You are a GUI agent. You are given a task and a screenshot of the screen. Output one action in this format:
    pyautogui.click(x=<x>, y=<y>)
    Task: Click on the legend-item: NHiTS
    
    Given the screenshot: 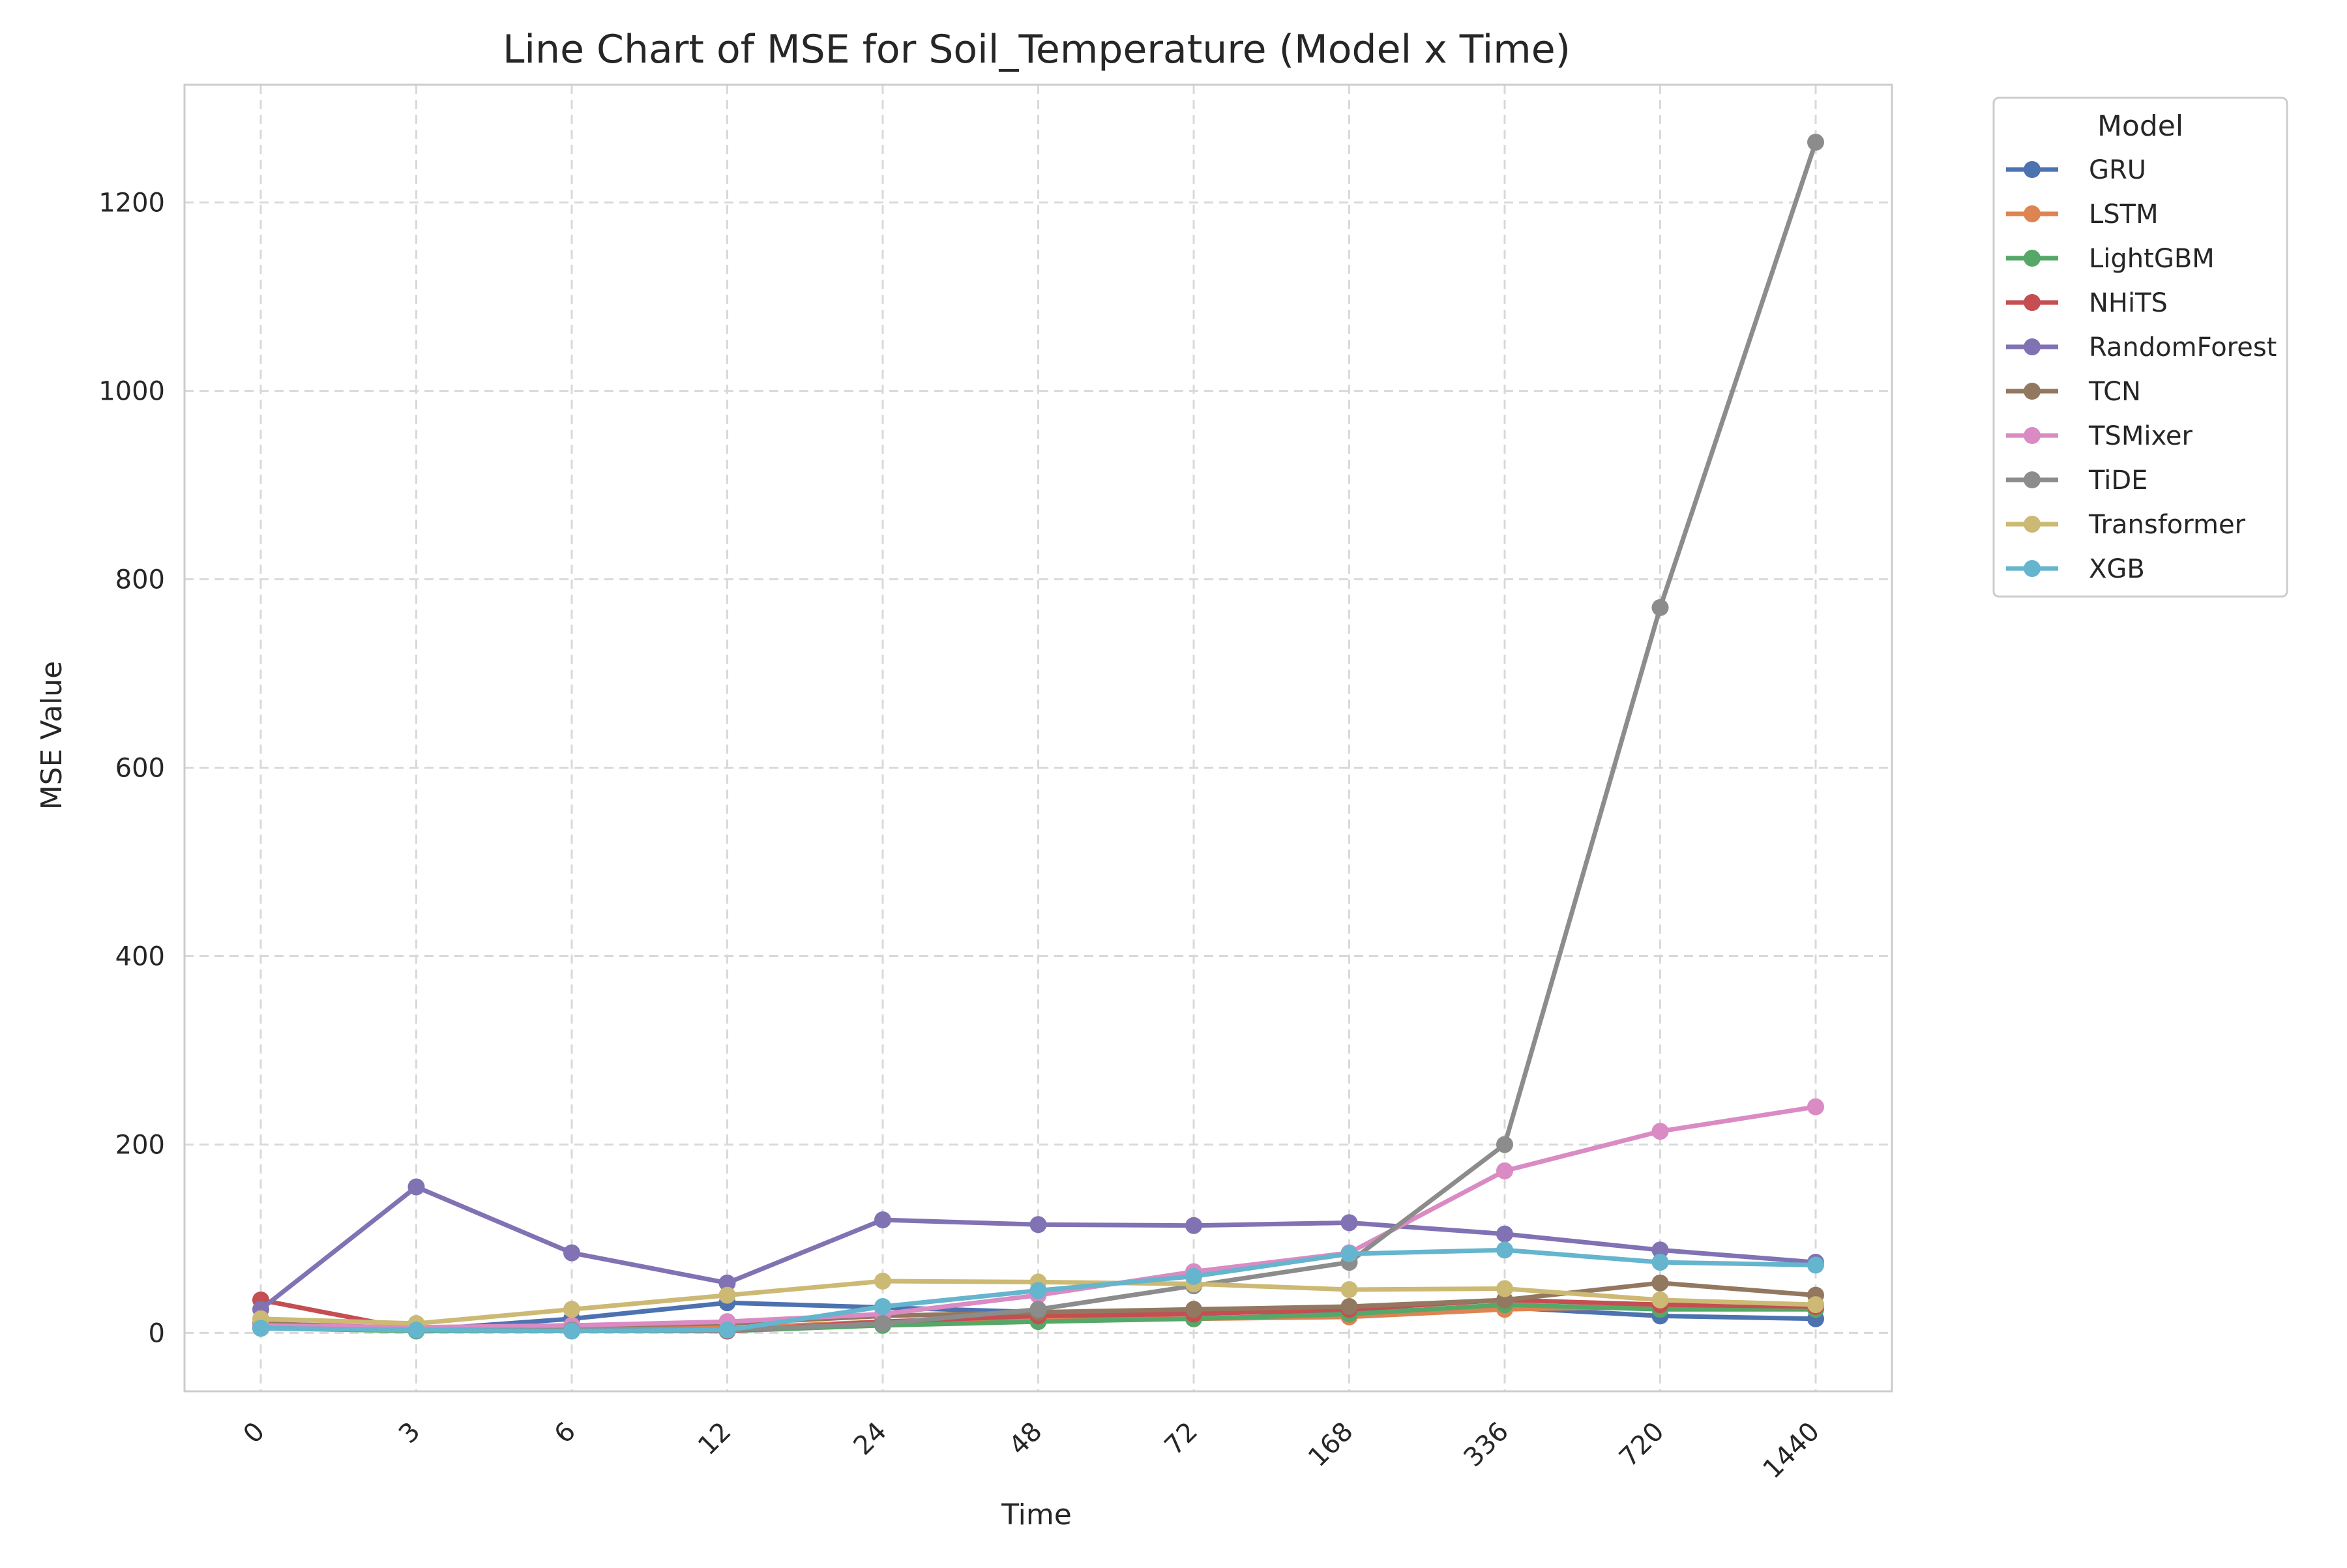 What is the action you would take?
    pyautogui.click(x=2087, y=303)
    